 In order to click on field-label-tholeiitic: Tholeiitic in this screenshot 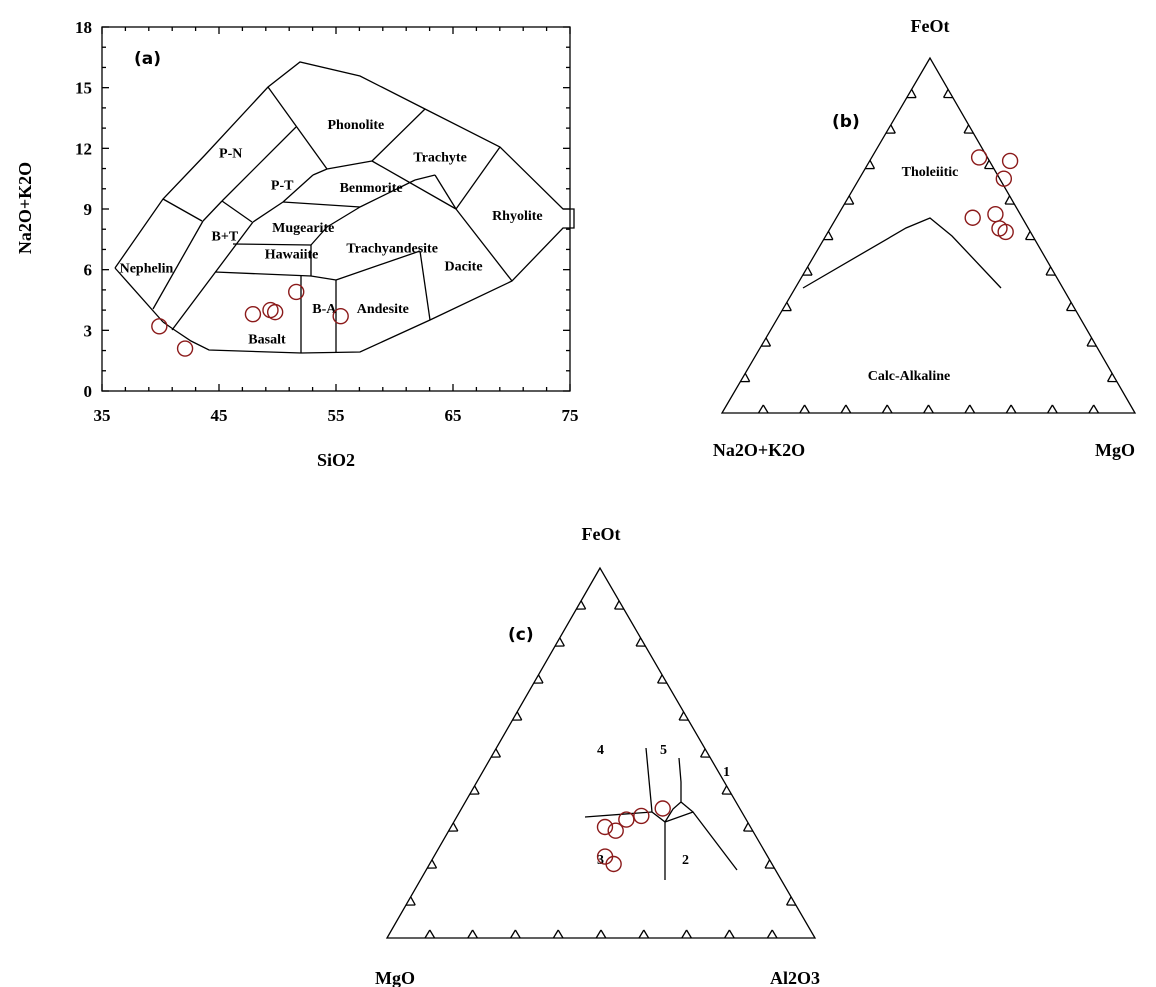, I will do `click(930, 172)`.